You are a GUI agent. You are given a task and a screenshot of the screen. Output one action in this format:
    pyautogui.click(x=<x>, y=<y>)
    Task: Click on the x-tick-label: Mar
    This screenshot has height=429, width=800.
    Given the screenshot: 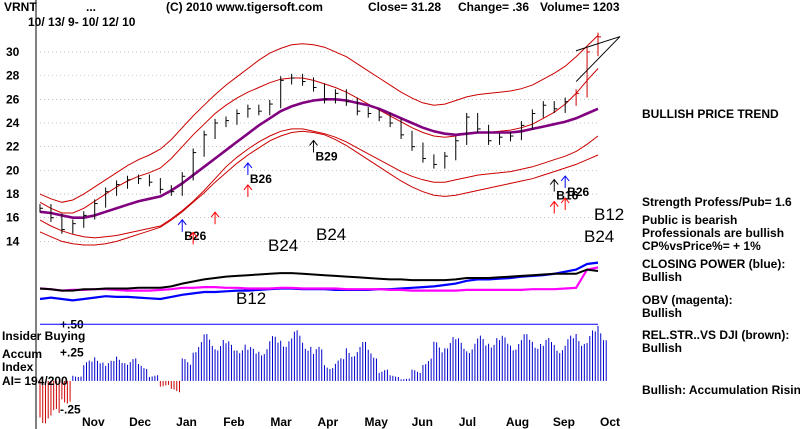 What is the action you would take?
    pyautogui.click(x=281, y=422)
    